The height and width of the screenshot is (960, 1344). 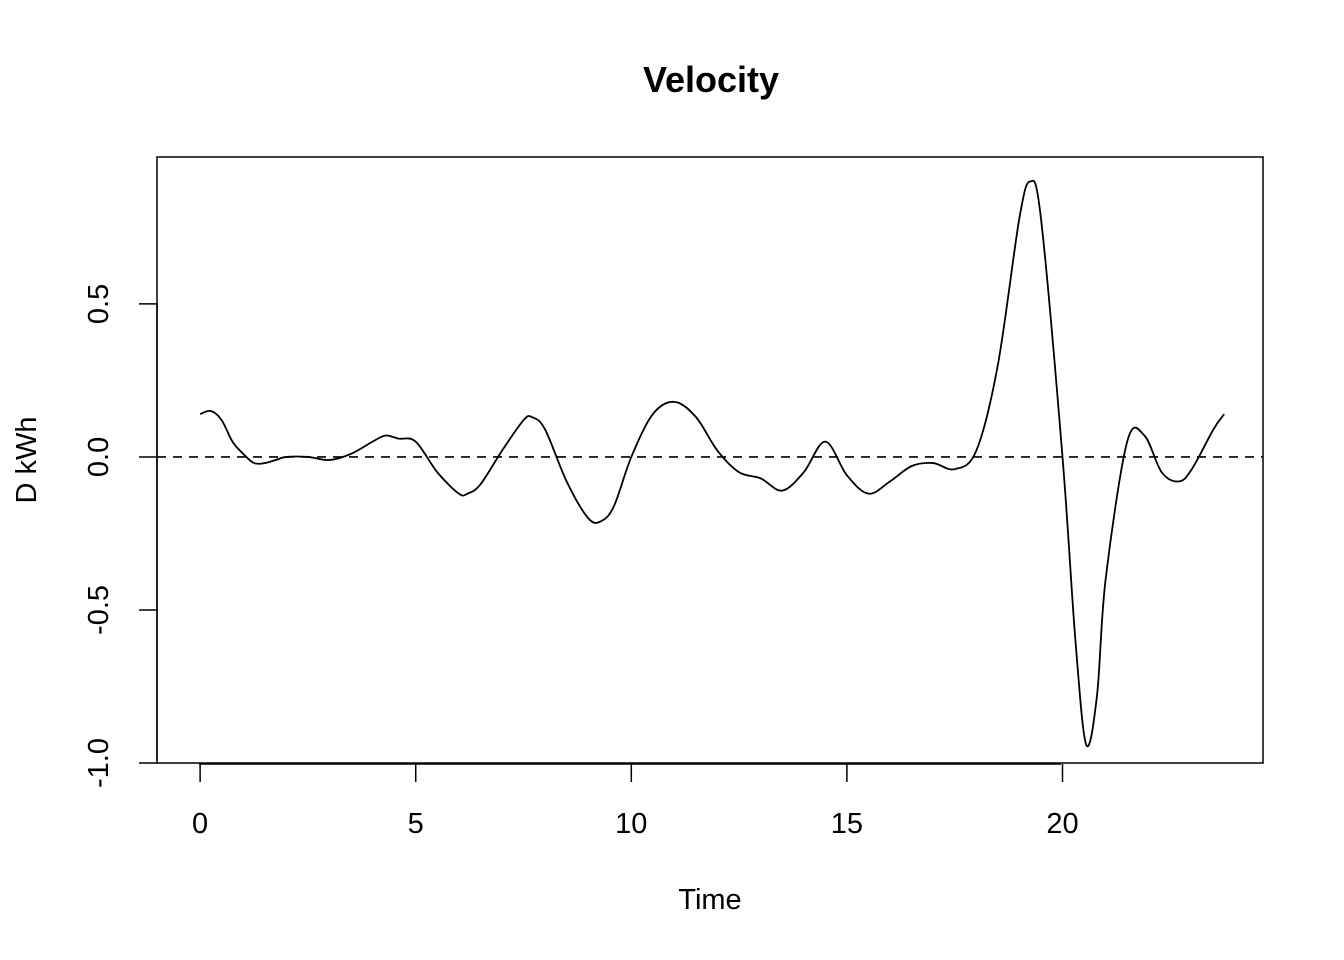 What do you see at coordinates (99, 763) in the screenshot?
I see `y-tick-label: -1.0` at bounding box center [99, 763].